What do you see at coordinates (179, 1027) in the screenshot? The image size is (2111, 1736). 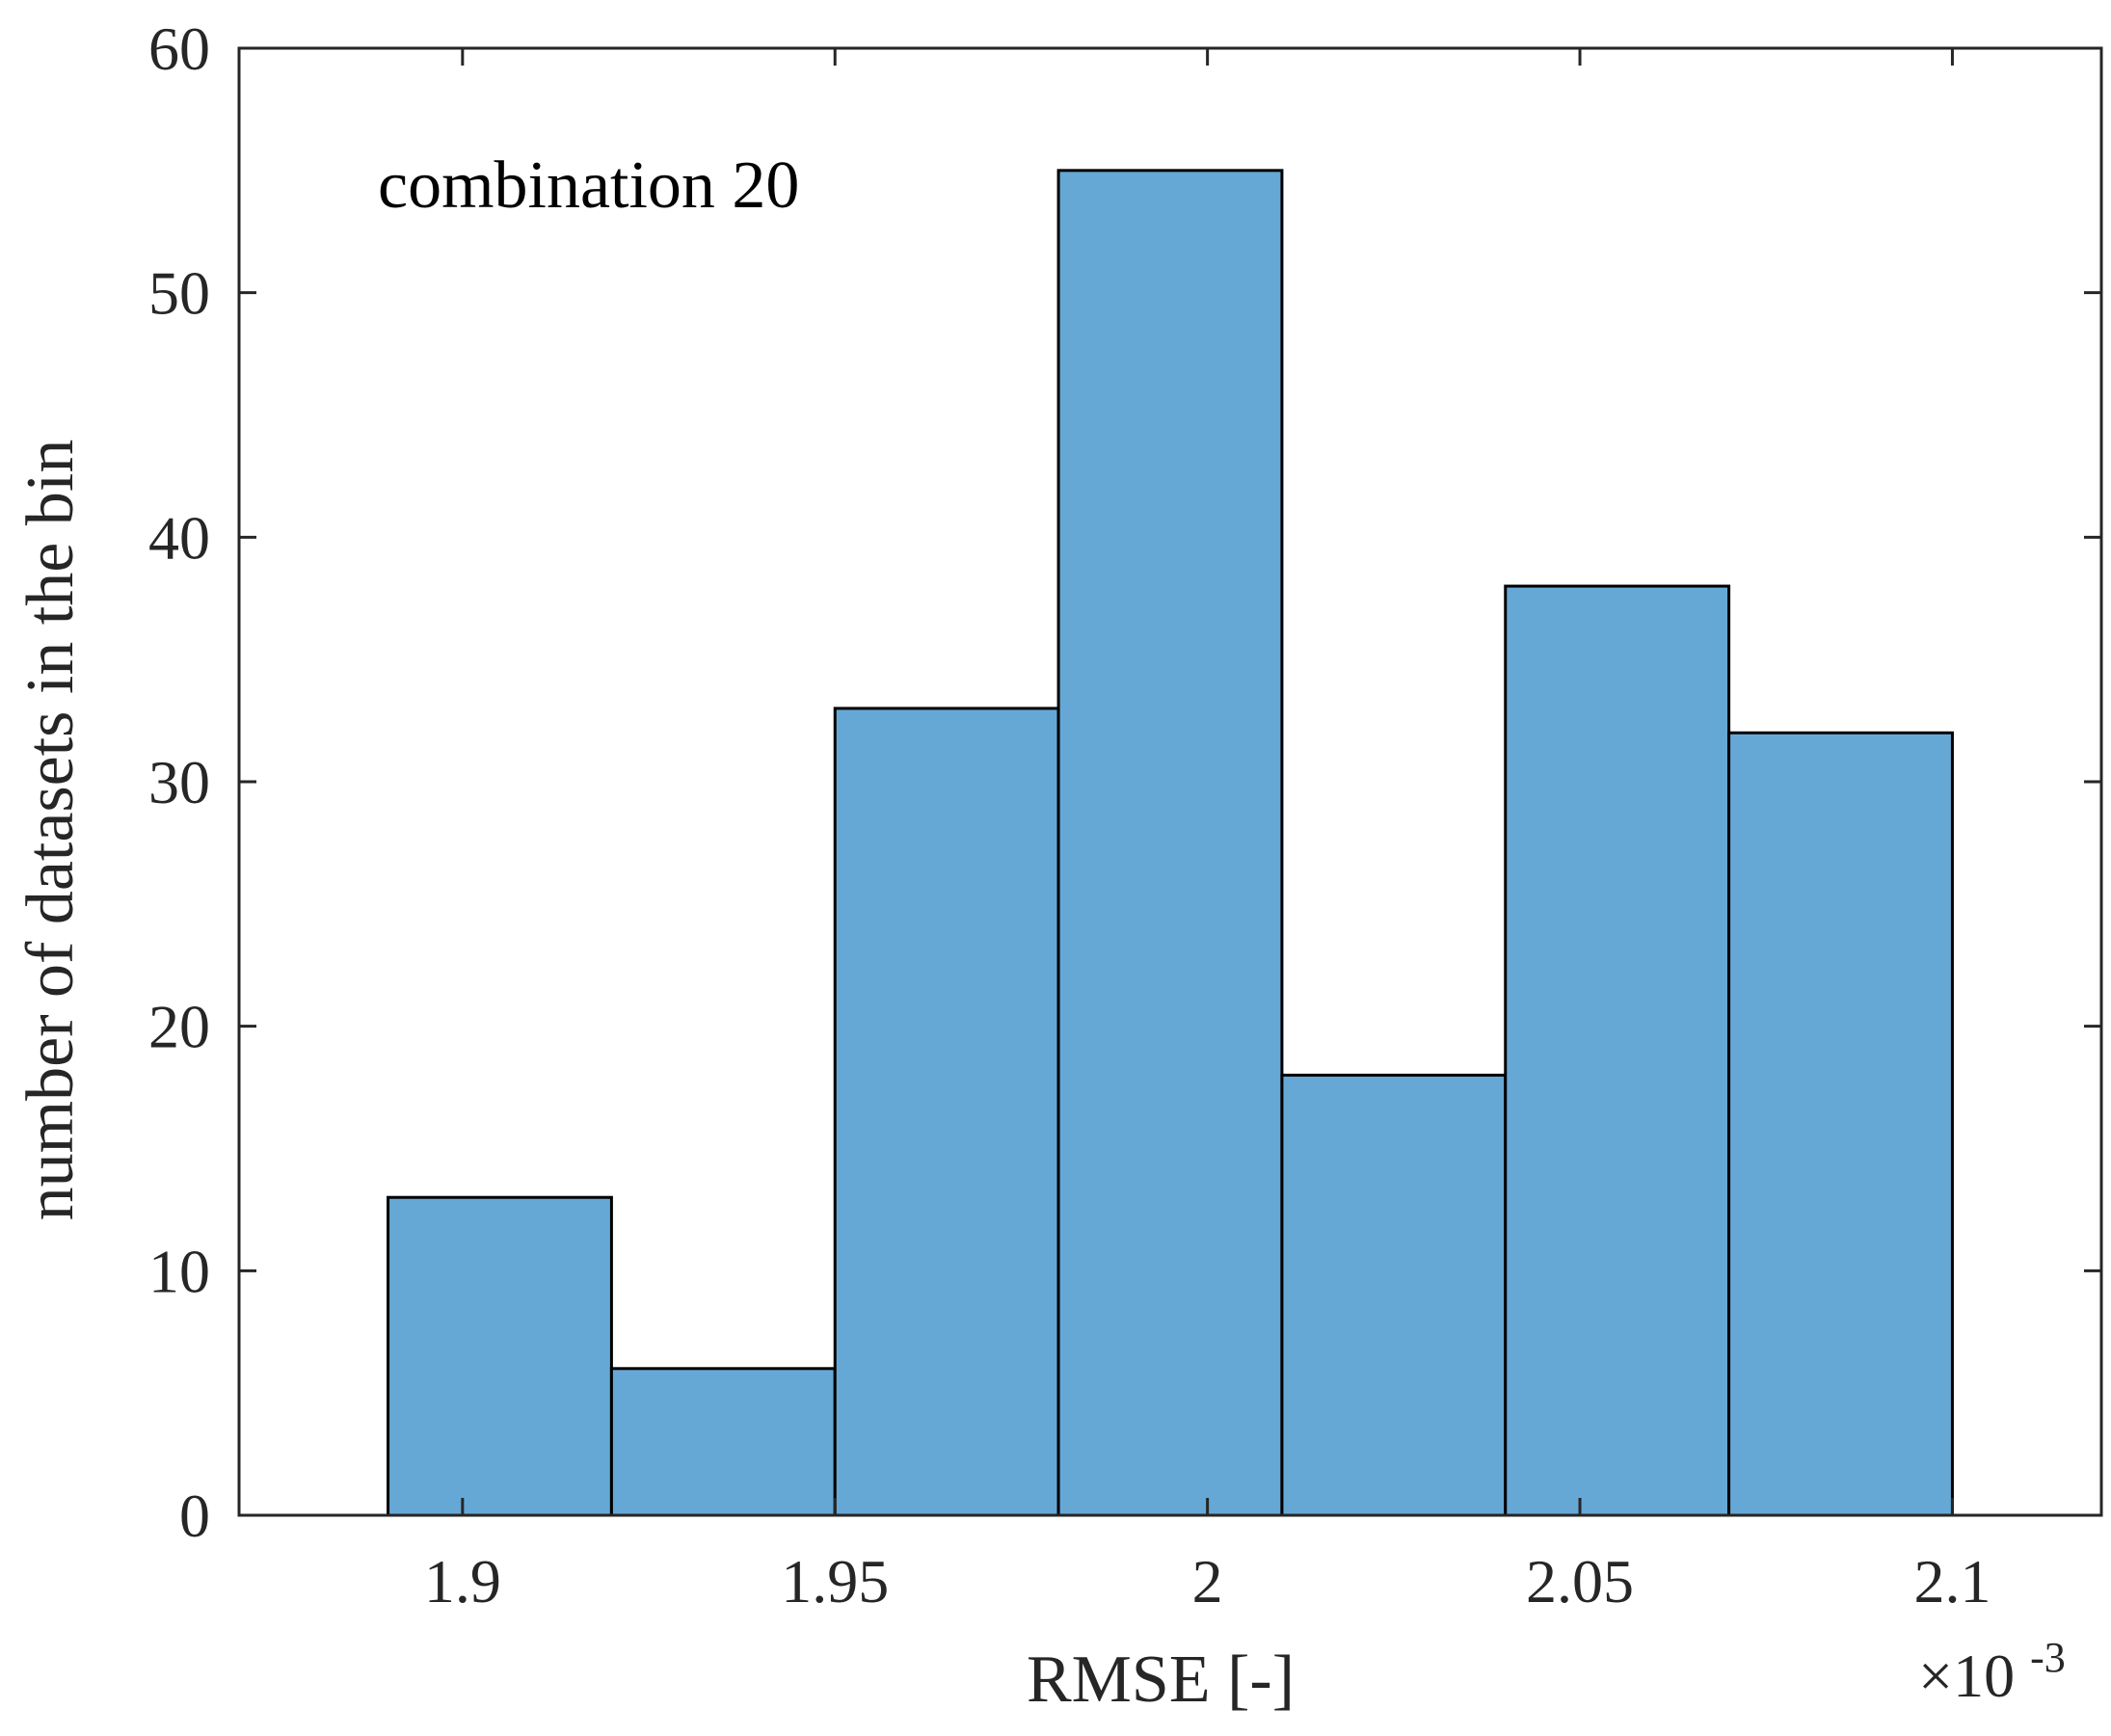 I see `y-tick-label: 20` at bounding box center [179, 1027].